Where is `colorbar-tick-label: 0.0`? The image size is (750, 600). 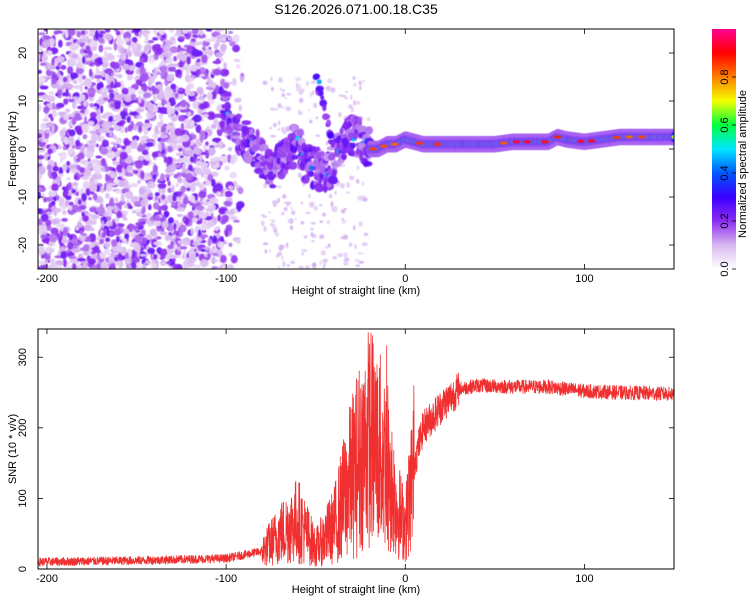 colorbar-tick-label: 0.0 is located at coordinates (725, 268).